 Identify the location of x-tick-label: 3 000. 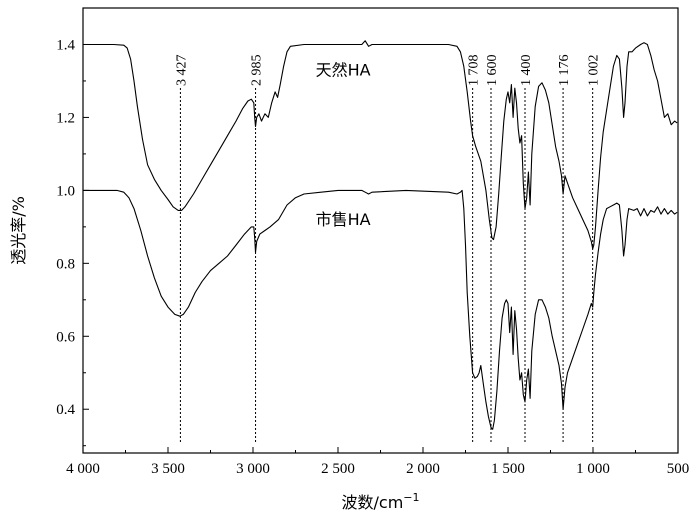
(253, 469).